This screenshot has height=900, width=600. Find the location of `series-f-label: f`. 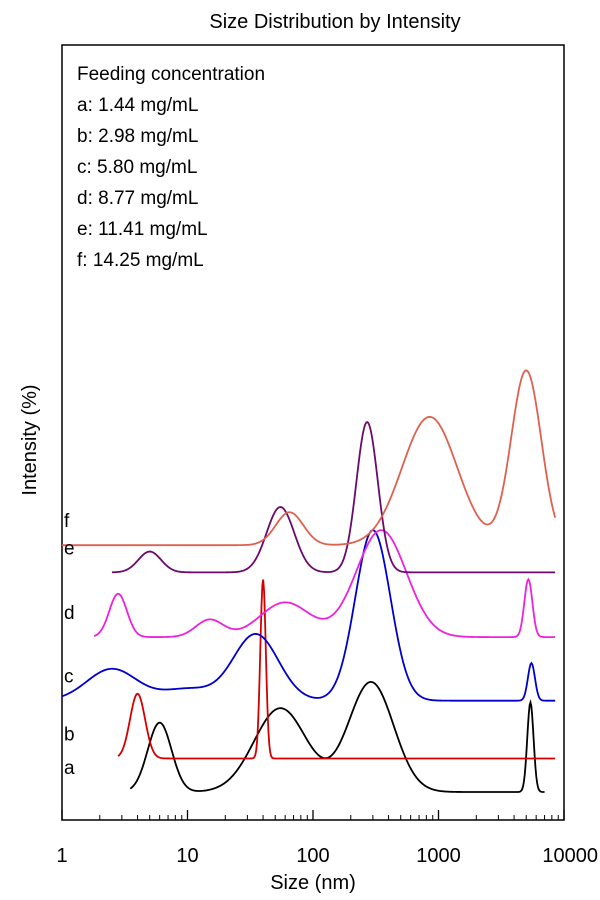

series-f-label: f is located at coordinates (67, 521).